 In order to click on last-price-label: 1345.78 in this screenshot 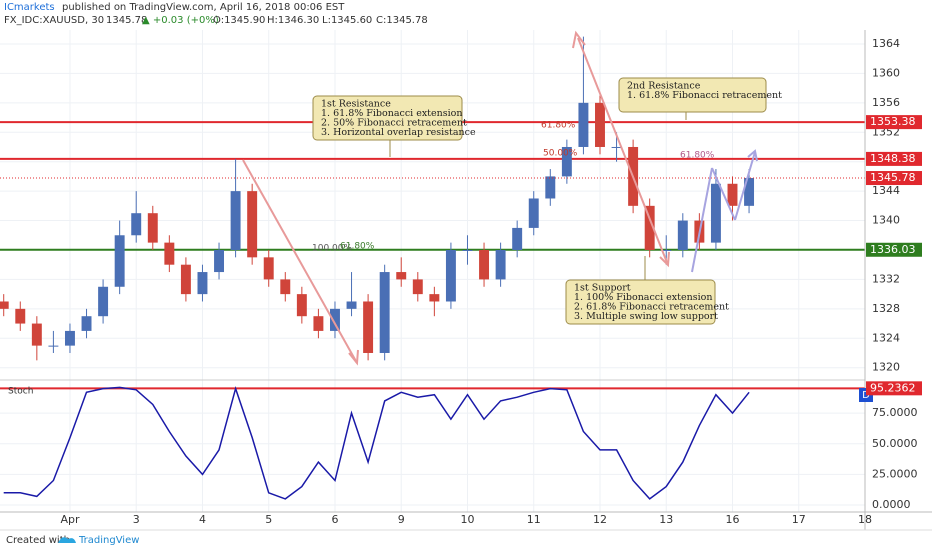, I will do `click(893, 177)`.